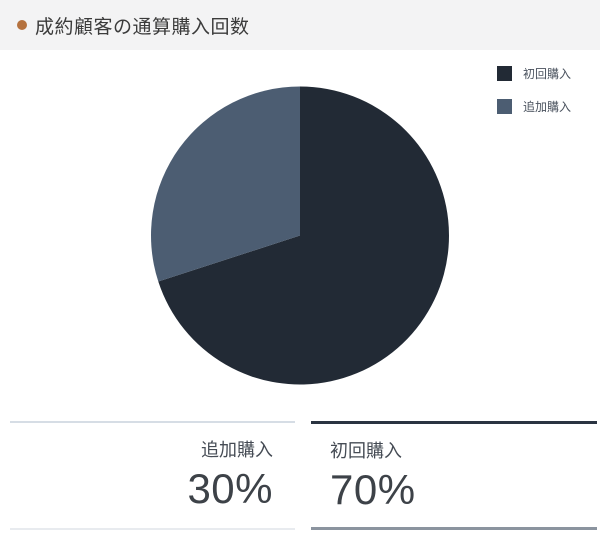  I want to click on stat-label: 初回購入, so click(366, 451).